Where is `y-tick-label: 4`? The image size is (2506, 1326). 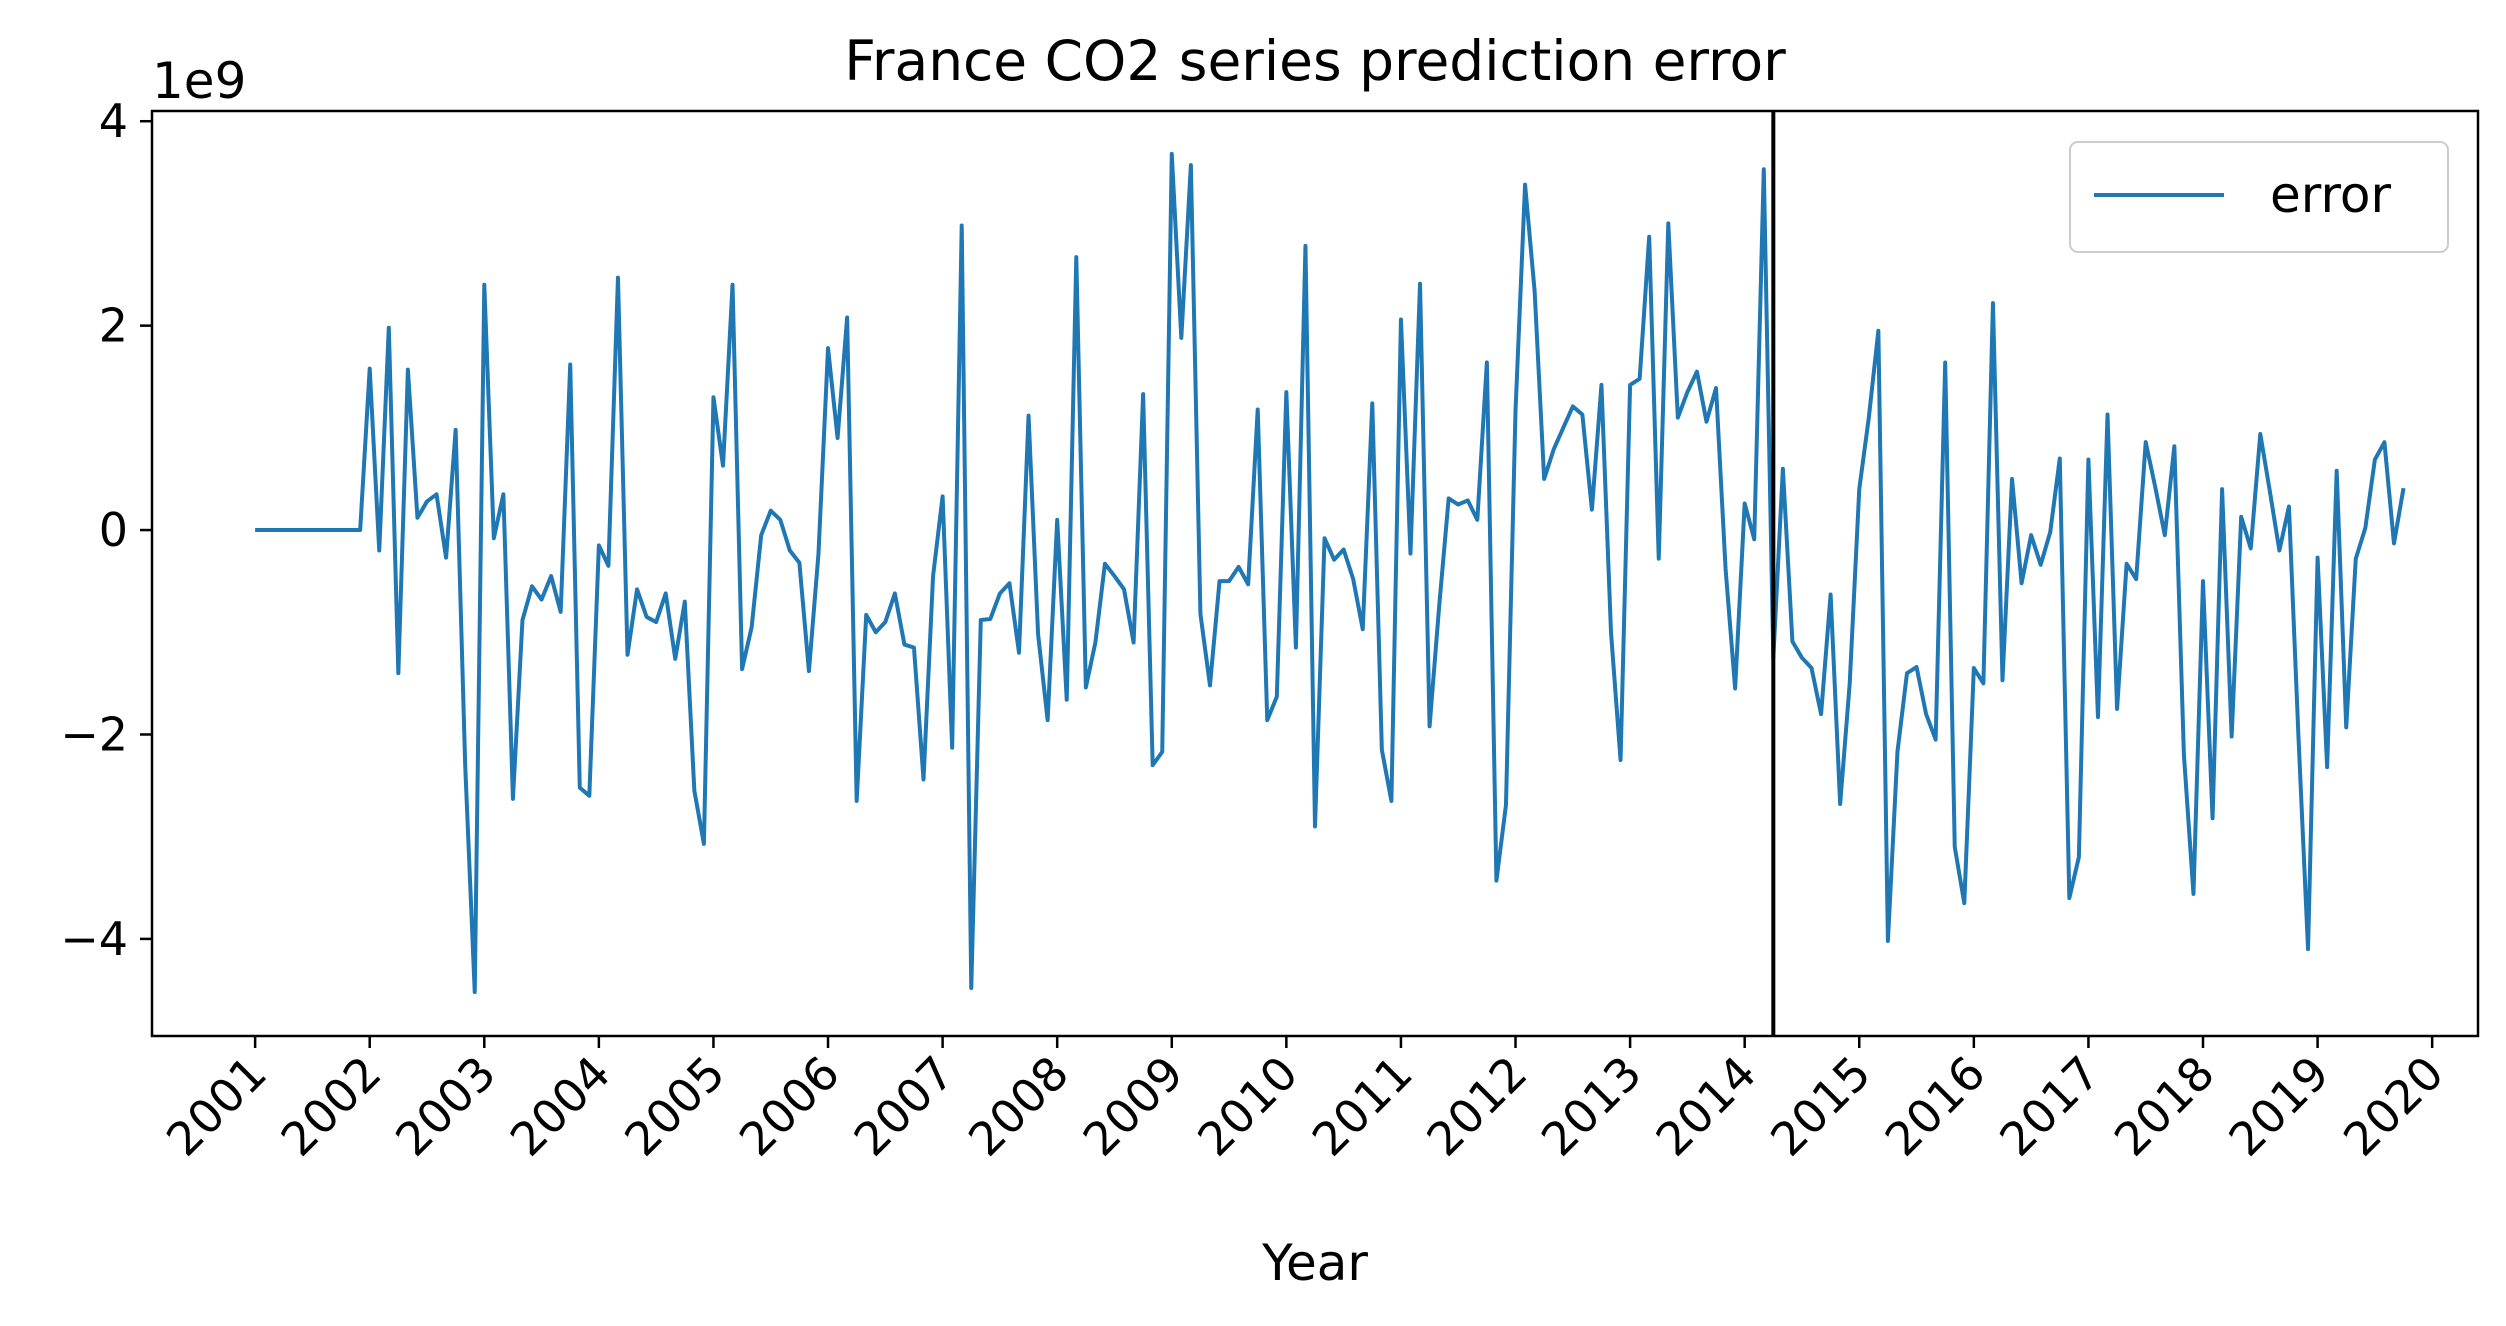
y-tick-label: 4 is located at coordinates (113, 121).